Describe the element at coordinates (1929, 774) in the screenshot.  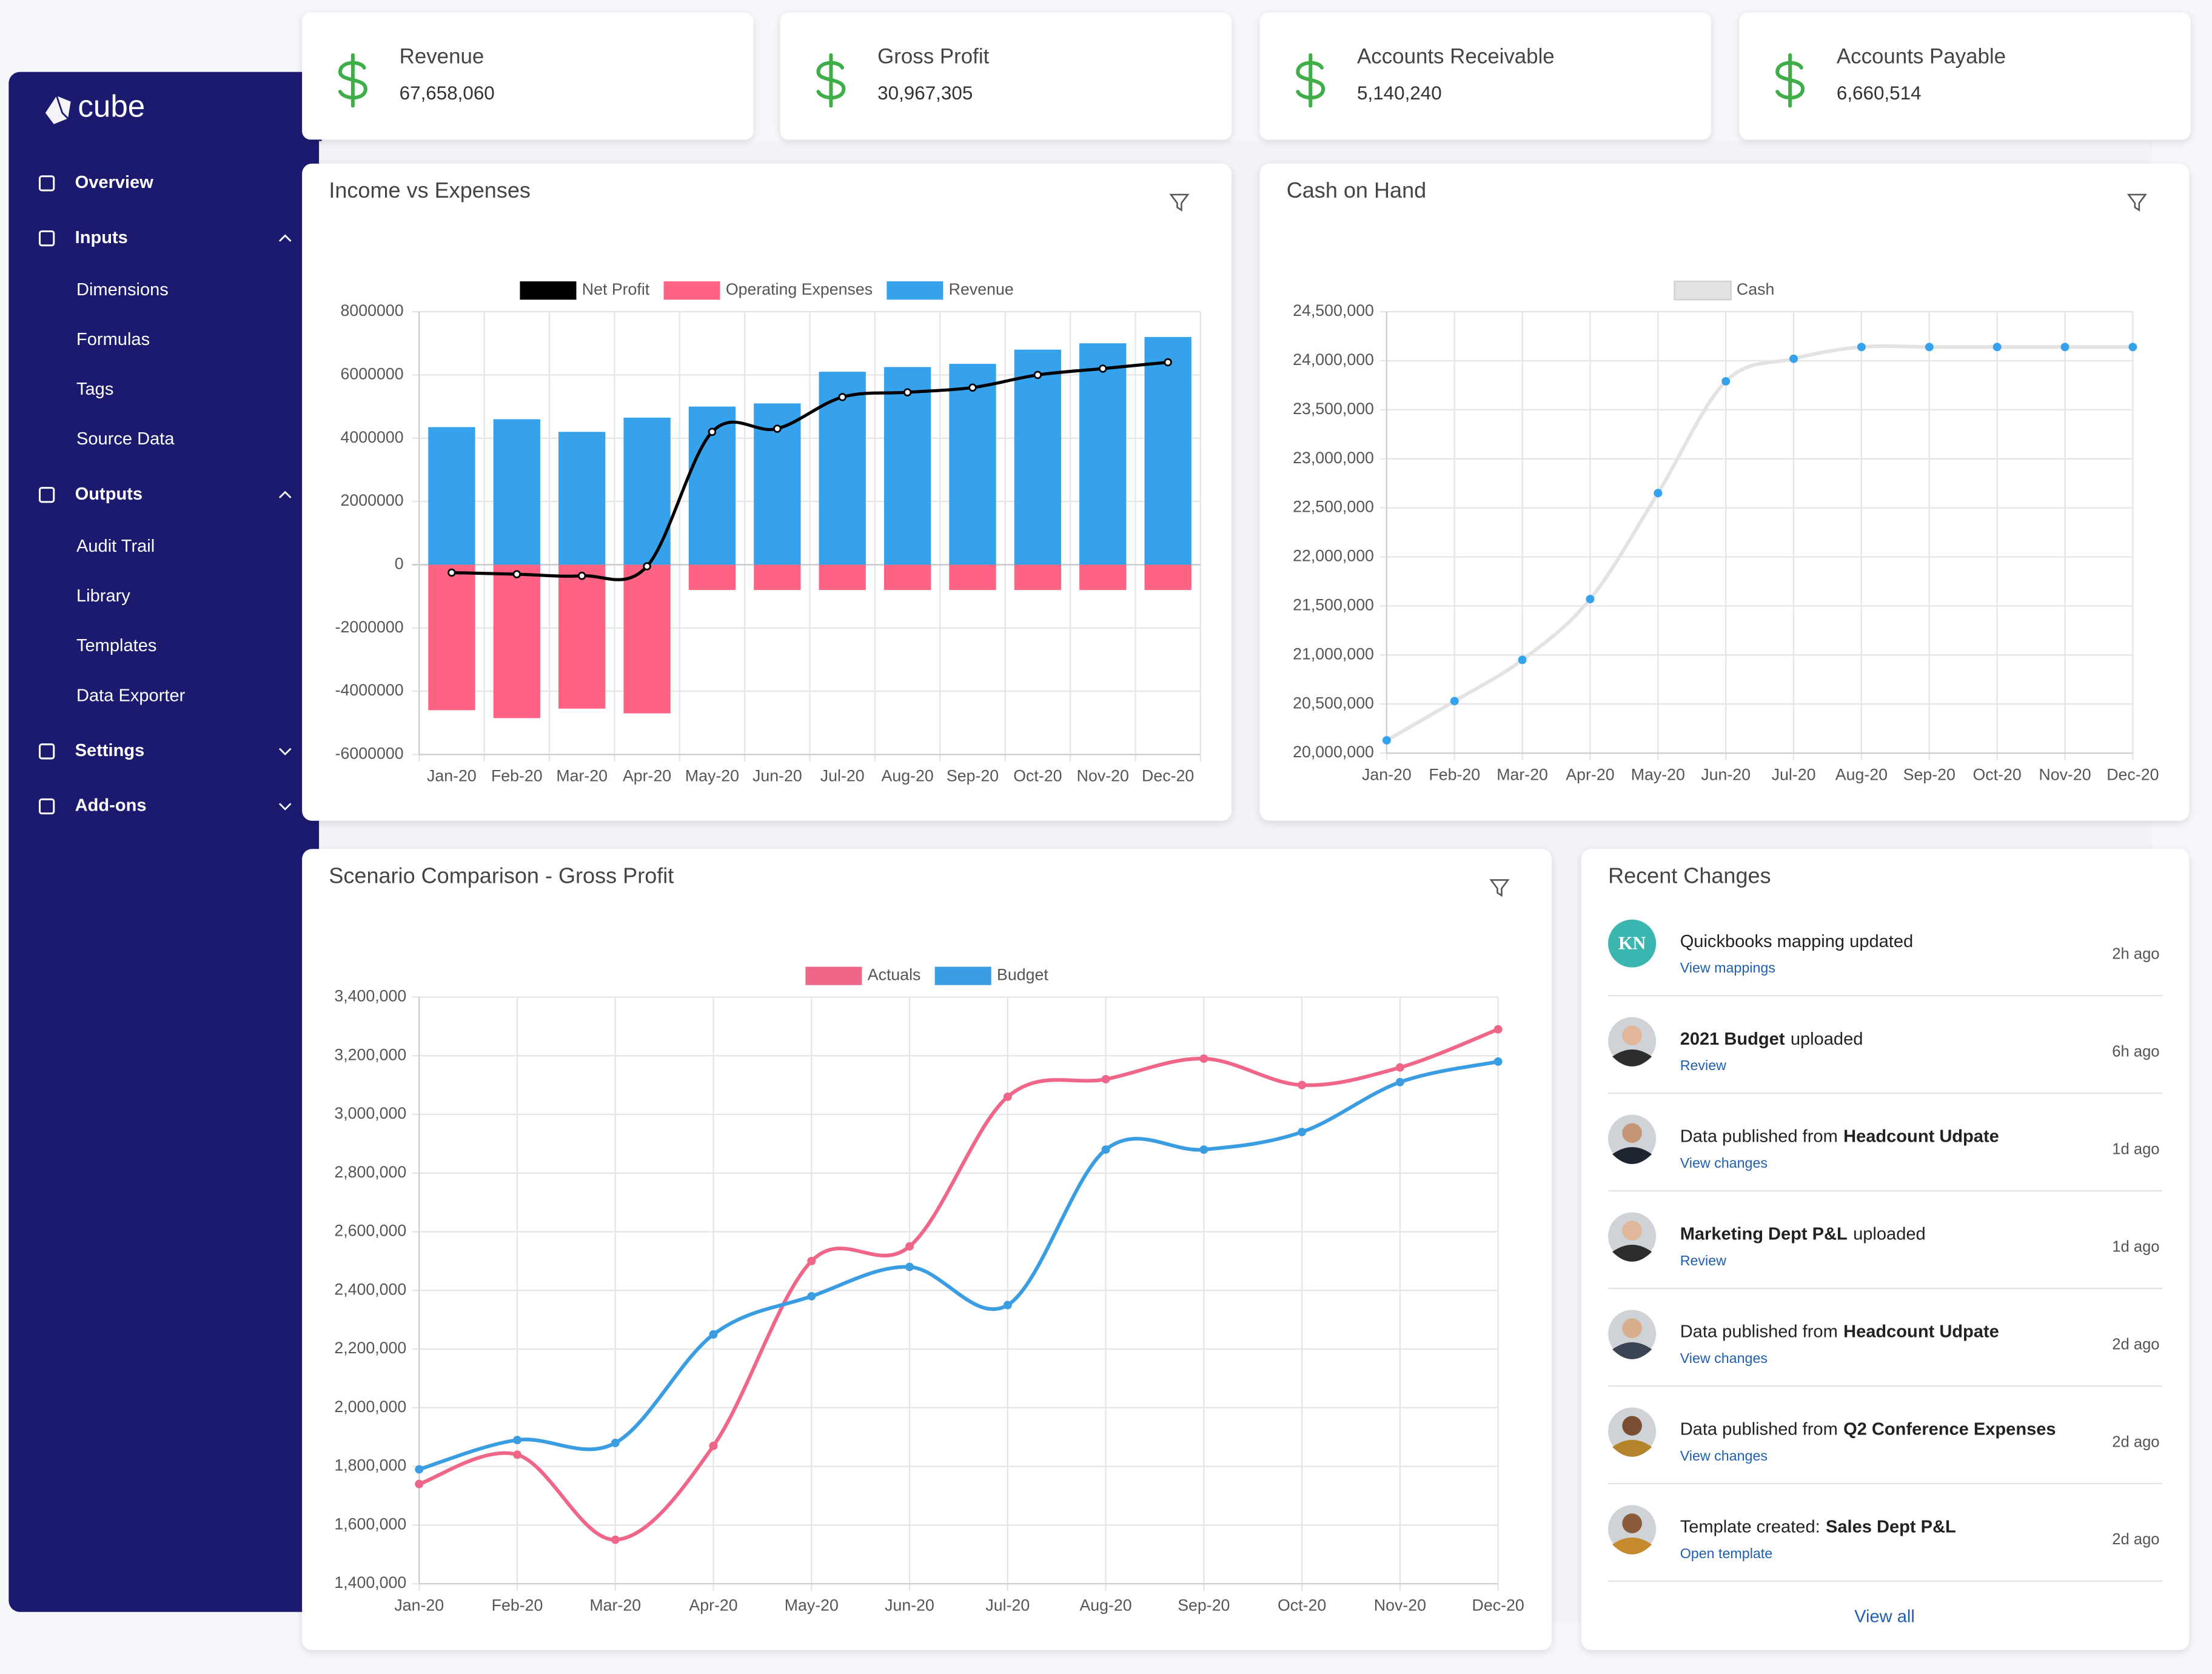
I see `x-tick-label: Sep-20` at that location.